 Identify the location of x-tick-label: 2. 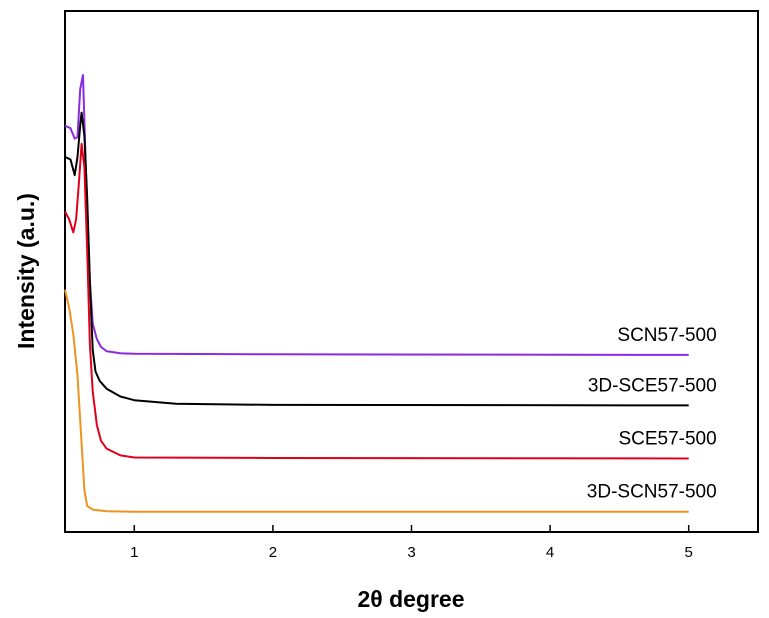
(273, 552).